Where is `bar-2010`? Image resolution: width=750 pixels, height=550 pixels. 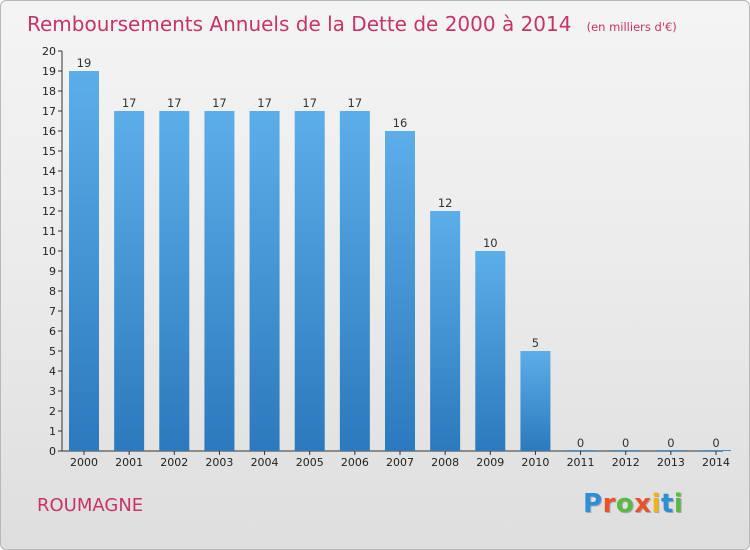
bar-2010 is located at coordinates (535, 401).